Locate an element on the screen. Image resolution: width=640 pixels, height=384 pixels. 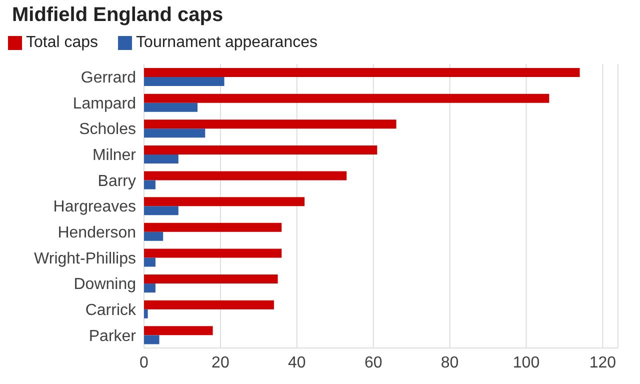
x-tick-label: 20 is located at coordinates (221, 363).